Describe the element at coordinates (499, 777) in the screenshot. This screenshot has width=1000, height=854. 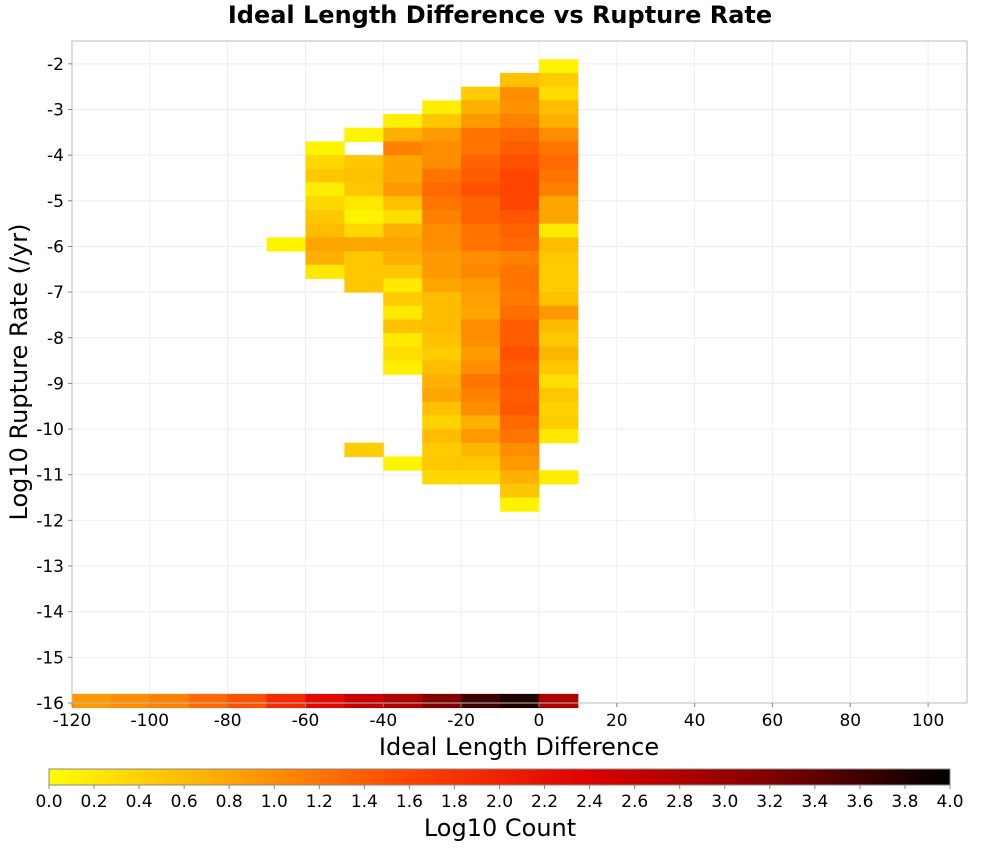
I see `colorbar` at that location.